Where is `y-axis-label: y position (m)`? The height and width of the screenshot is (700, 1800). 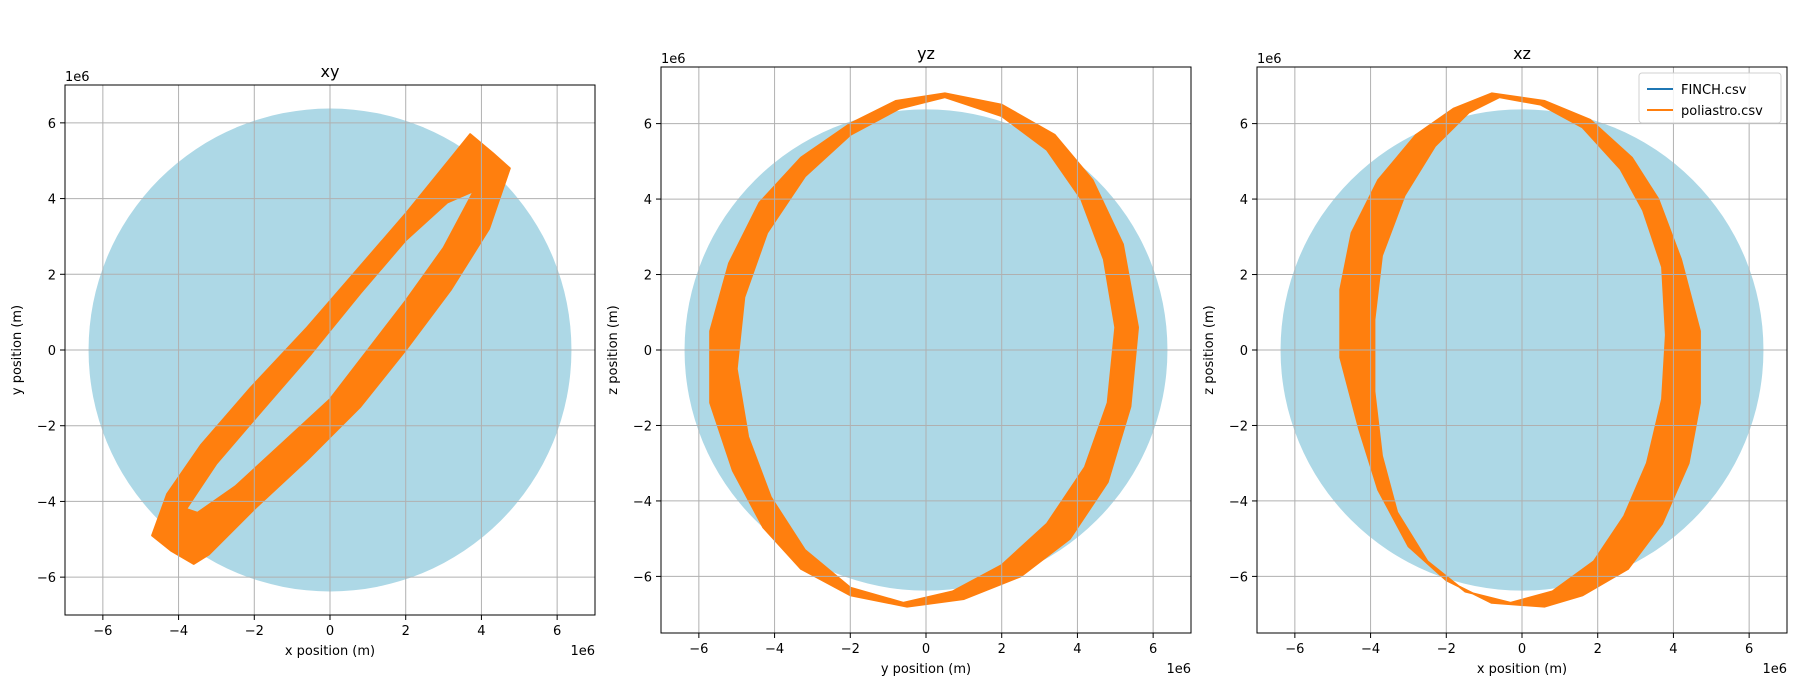
y-axis-label: y position (m) is located at coordinates (17, 350).